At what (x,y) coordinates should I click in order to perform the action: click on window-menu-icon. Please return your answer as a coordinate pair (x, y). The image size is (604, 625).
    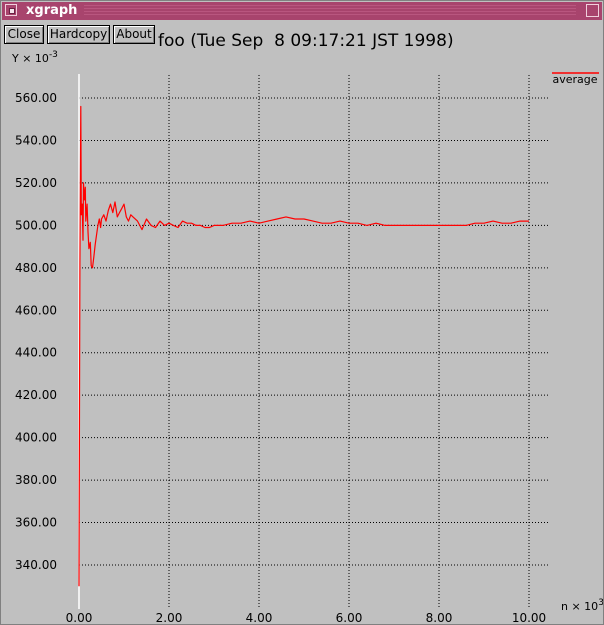
    Looking at the image, I should click on (11, 10).